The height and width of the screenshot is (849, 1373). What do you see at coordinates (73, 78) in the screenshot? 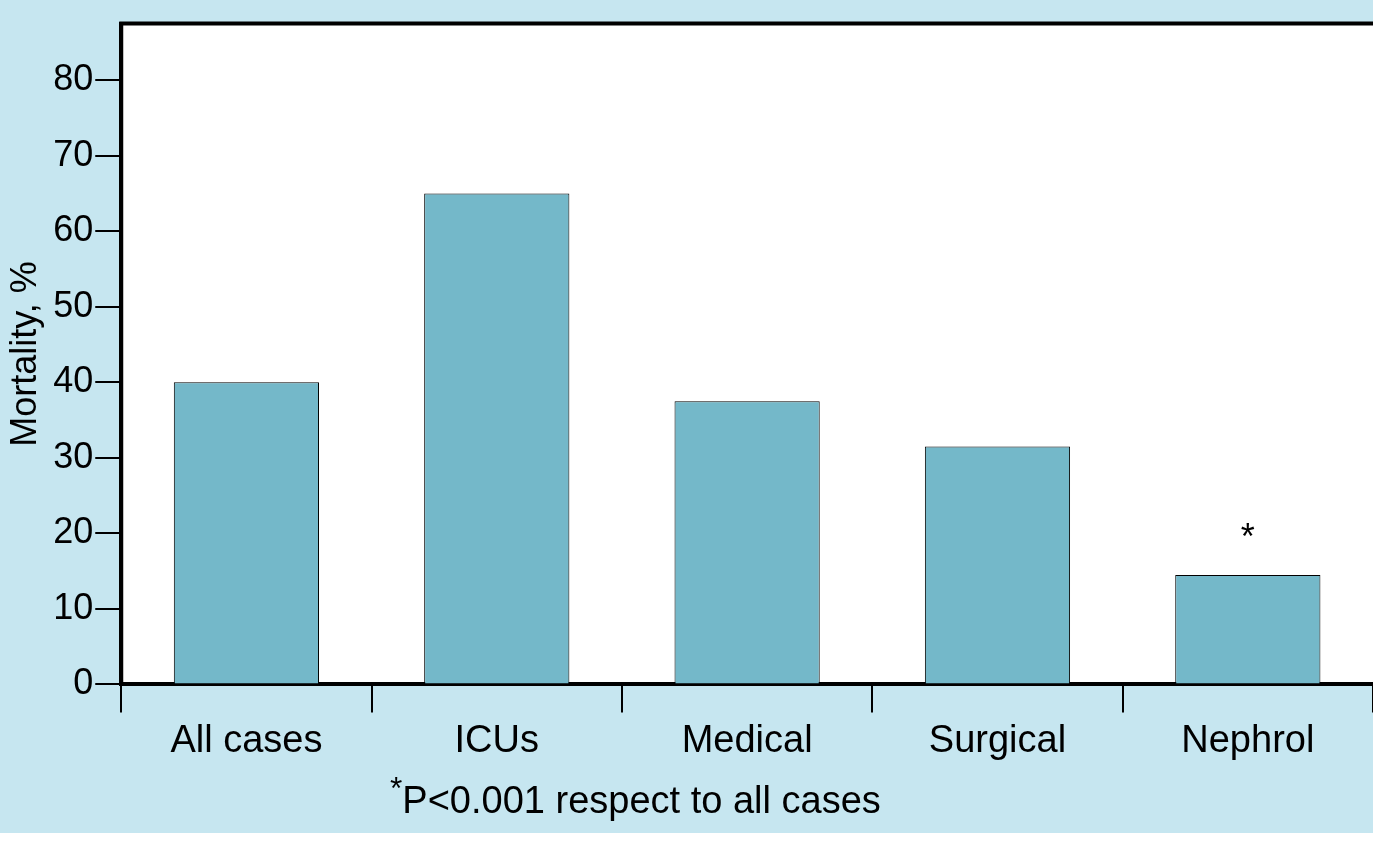
I see `y-tick-label: 80` at bounding box center [73, 78].